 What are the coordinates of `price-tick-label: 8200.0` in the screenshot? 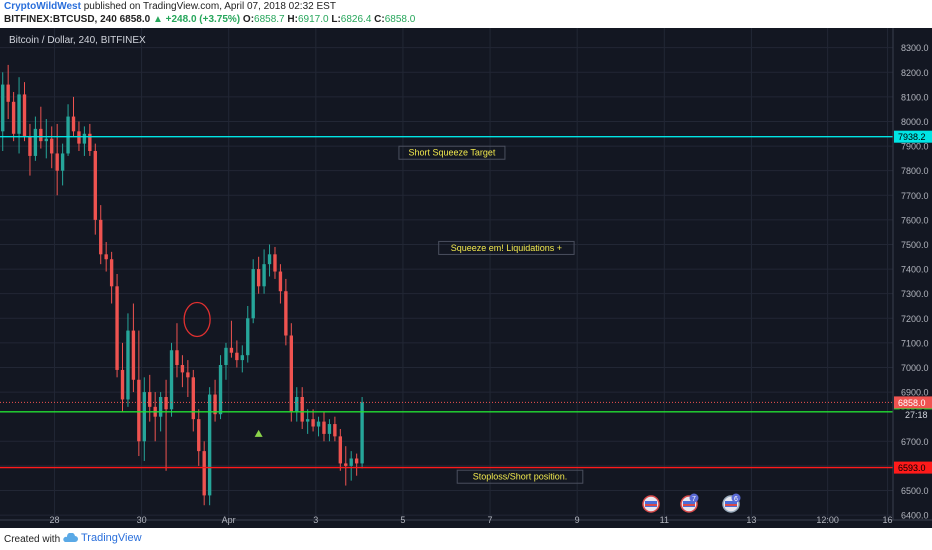 It's located at (915, 73).